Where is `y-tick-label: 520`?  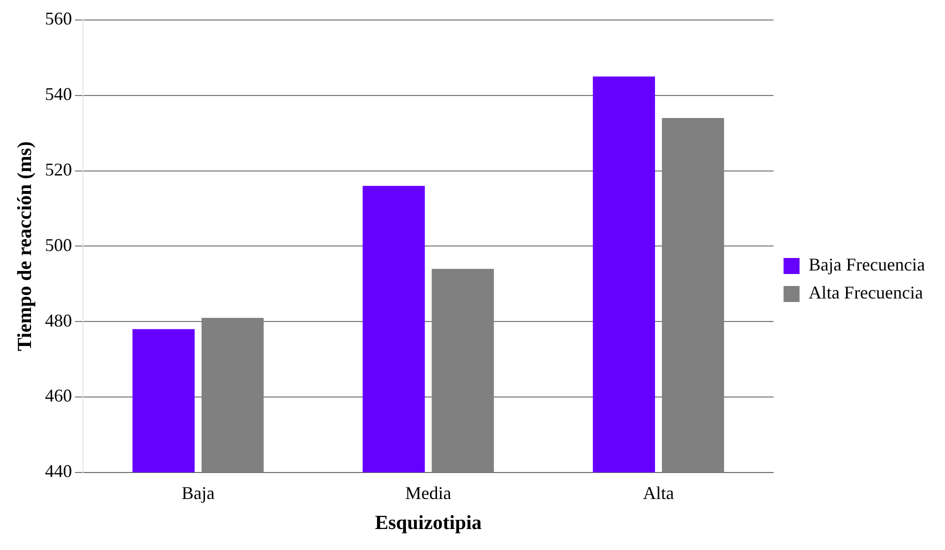 y-tick-label: 520 is located at coordinates (58, 170).